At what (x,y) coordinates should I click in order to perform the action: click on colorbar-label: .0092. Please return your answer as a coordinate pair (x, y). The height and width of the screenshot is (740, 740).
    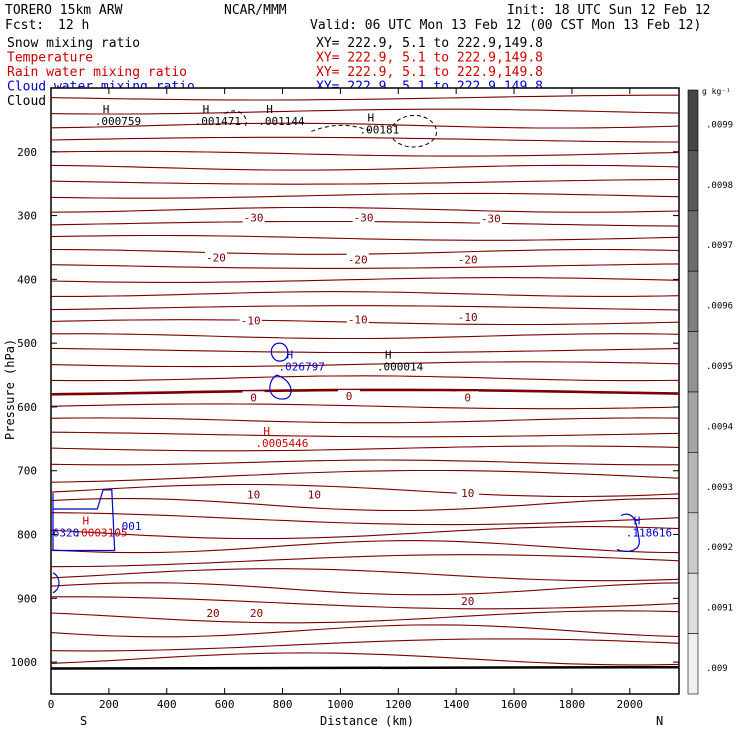
    Looking at the image, I should click on (719, 548).